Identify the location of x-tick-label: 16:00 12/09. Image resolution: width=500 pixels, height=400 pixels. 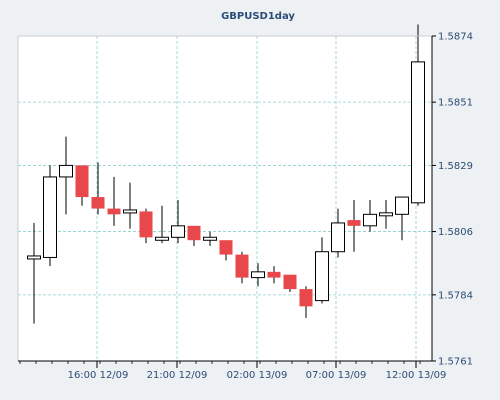
(98, 375).